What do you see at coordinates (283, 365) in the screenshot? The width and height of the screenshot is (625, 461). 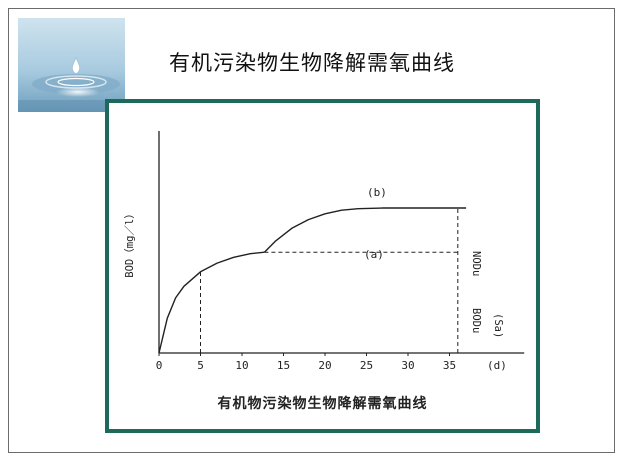 I see `x-tick-label: 15` at bounding box center [283, 365].